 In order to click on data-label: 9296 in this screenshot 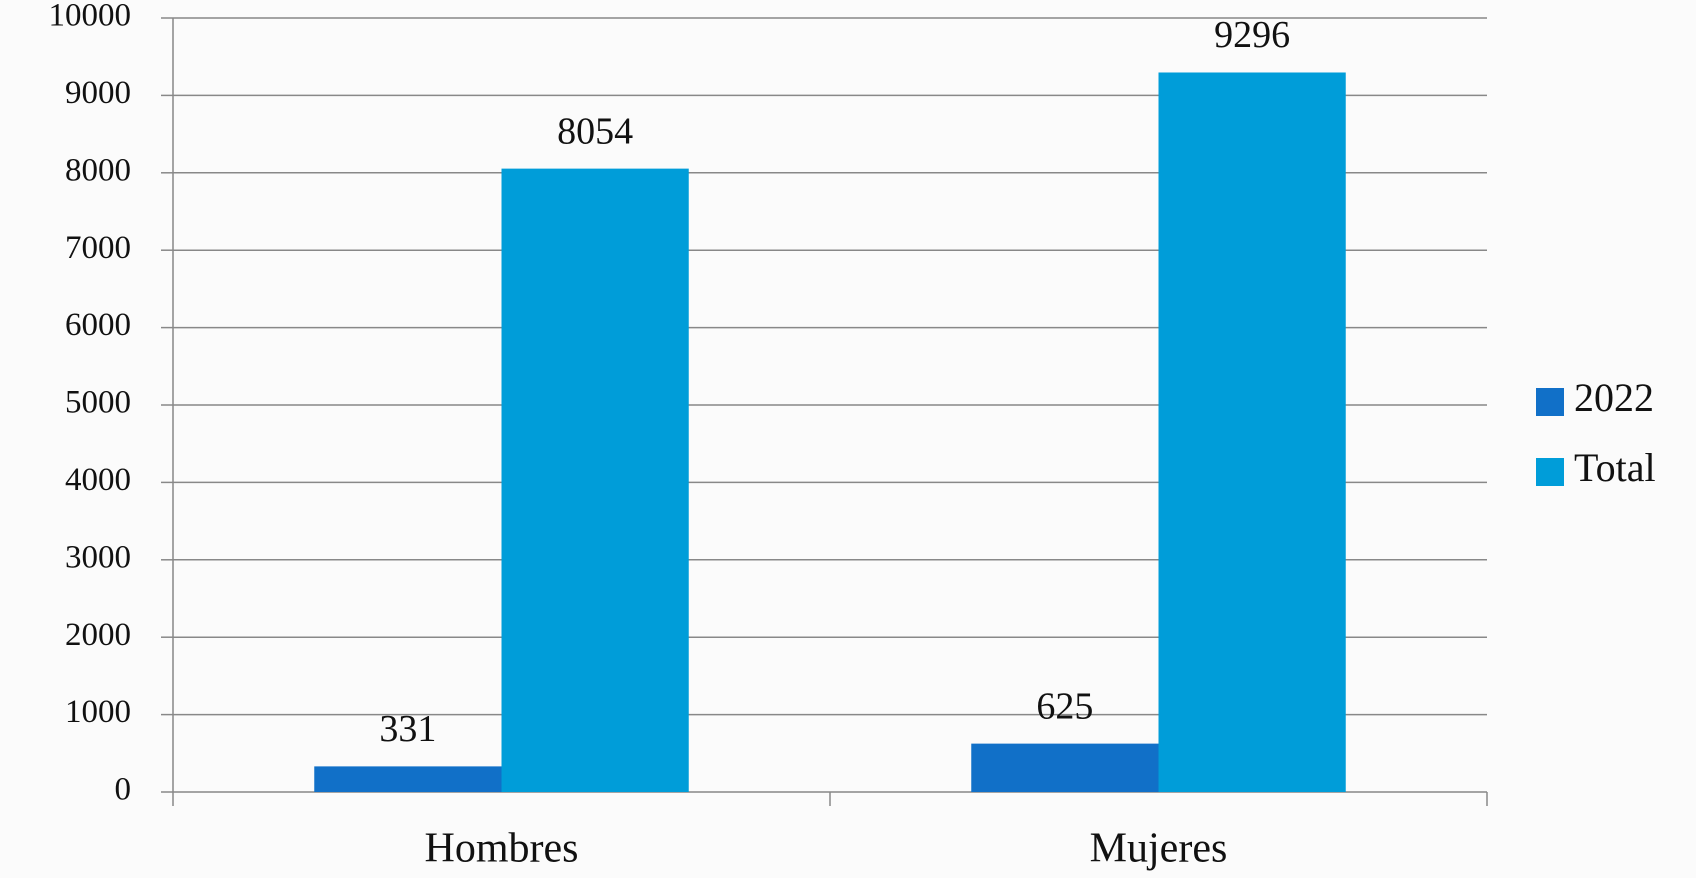, I will do `click(1252, 35)`.